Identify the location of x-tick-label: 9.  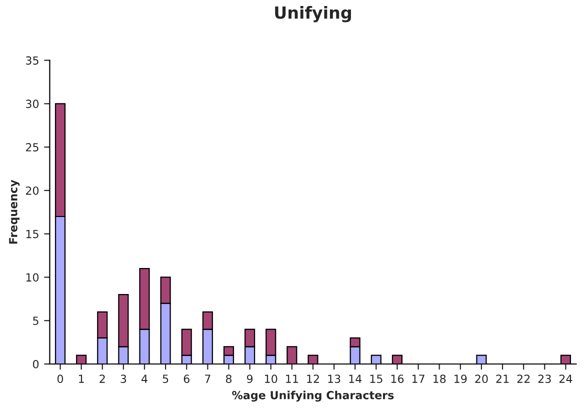
(249, 379).